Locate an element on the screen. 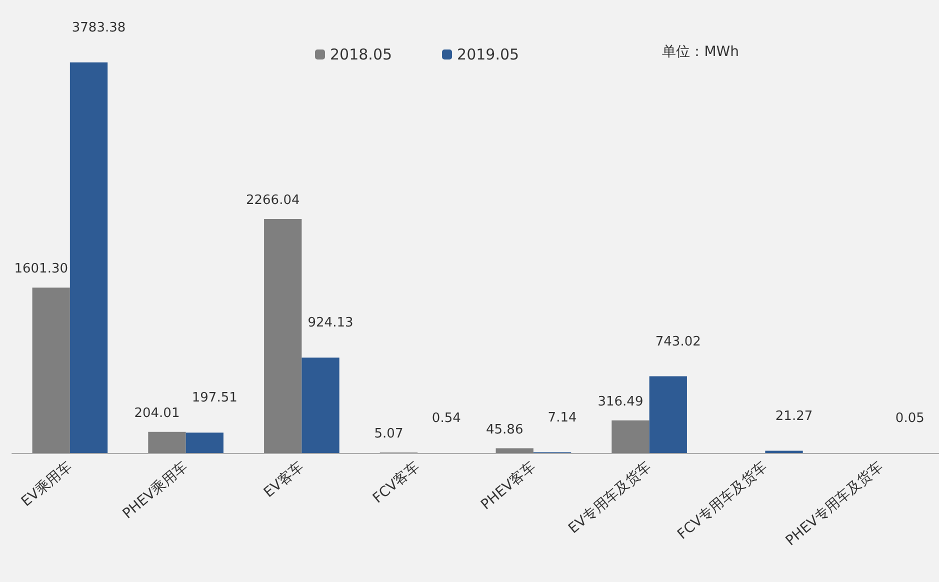 The height and width of the screenshot is (582, 939). data-label: 197.51 is located at coordinates (215, 398).